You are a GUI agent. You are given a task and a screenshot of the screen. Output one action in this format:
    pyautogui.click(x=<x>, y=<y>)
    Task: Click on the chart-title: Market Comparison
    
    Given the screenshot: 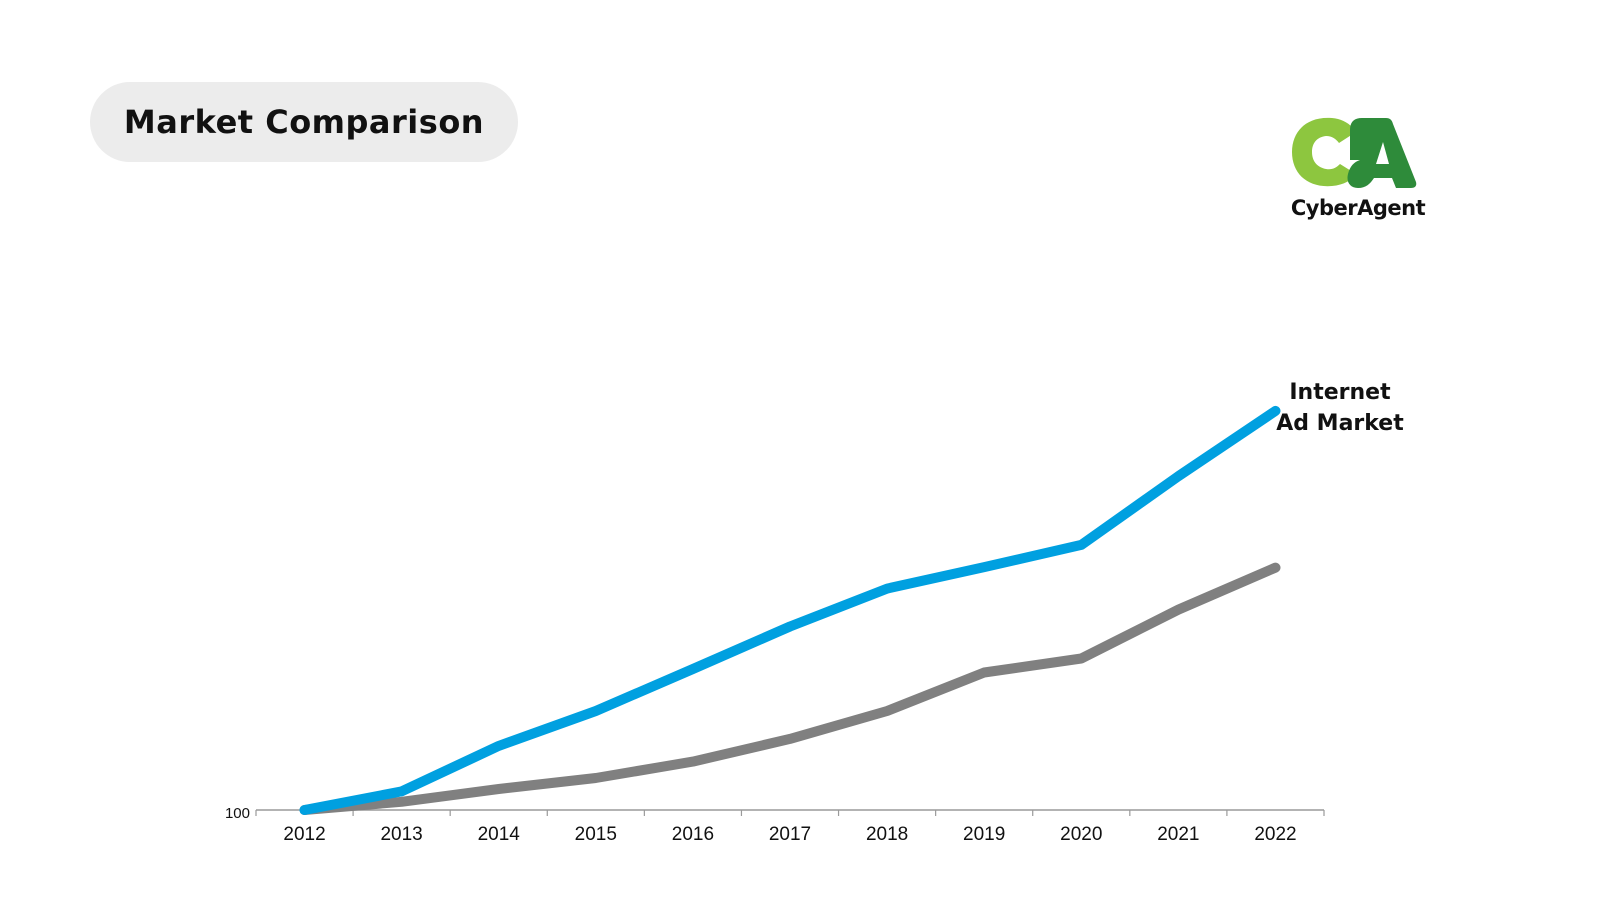 What is the action you would take?
    pyautogui.click(x=304, y=122)
    